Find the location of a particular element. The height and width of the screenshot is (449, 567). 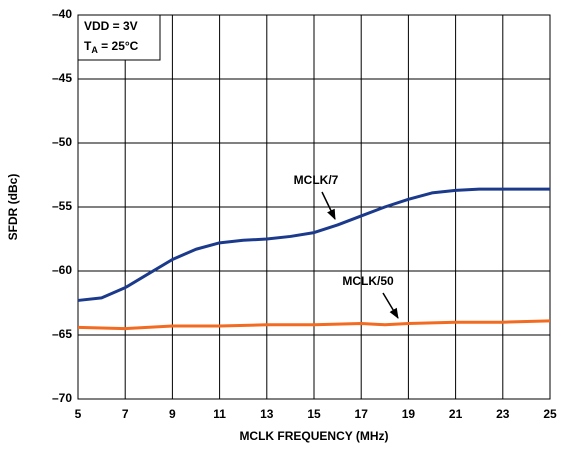

annotation: TA = 25°C is located at coordinates (111, 47).